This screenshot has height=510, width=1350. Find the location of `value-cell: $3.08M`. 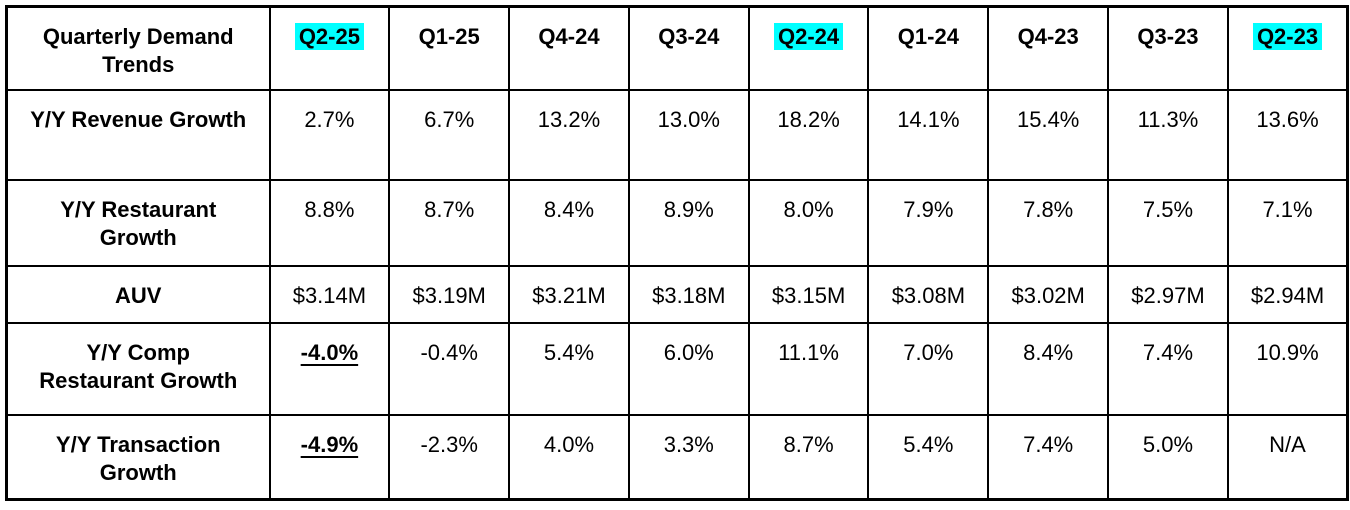

value-cell: $3.08M is located at coordinates (928, 294).